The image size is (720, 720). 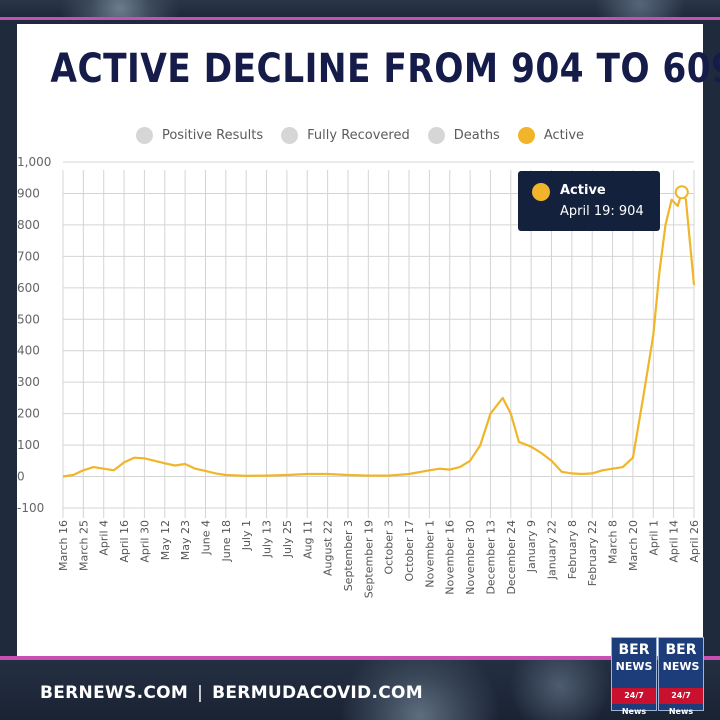 What do you see at coordinates (63, 545) in the screenshot?
I see `x-tick-label: March 16` at bounding box center [63, 545].